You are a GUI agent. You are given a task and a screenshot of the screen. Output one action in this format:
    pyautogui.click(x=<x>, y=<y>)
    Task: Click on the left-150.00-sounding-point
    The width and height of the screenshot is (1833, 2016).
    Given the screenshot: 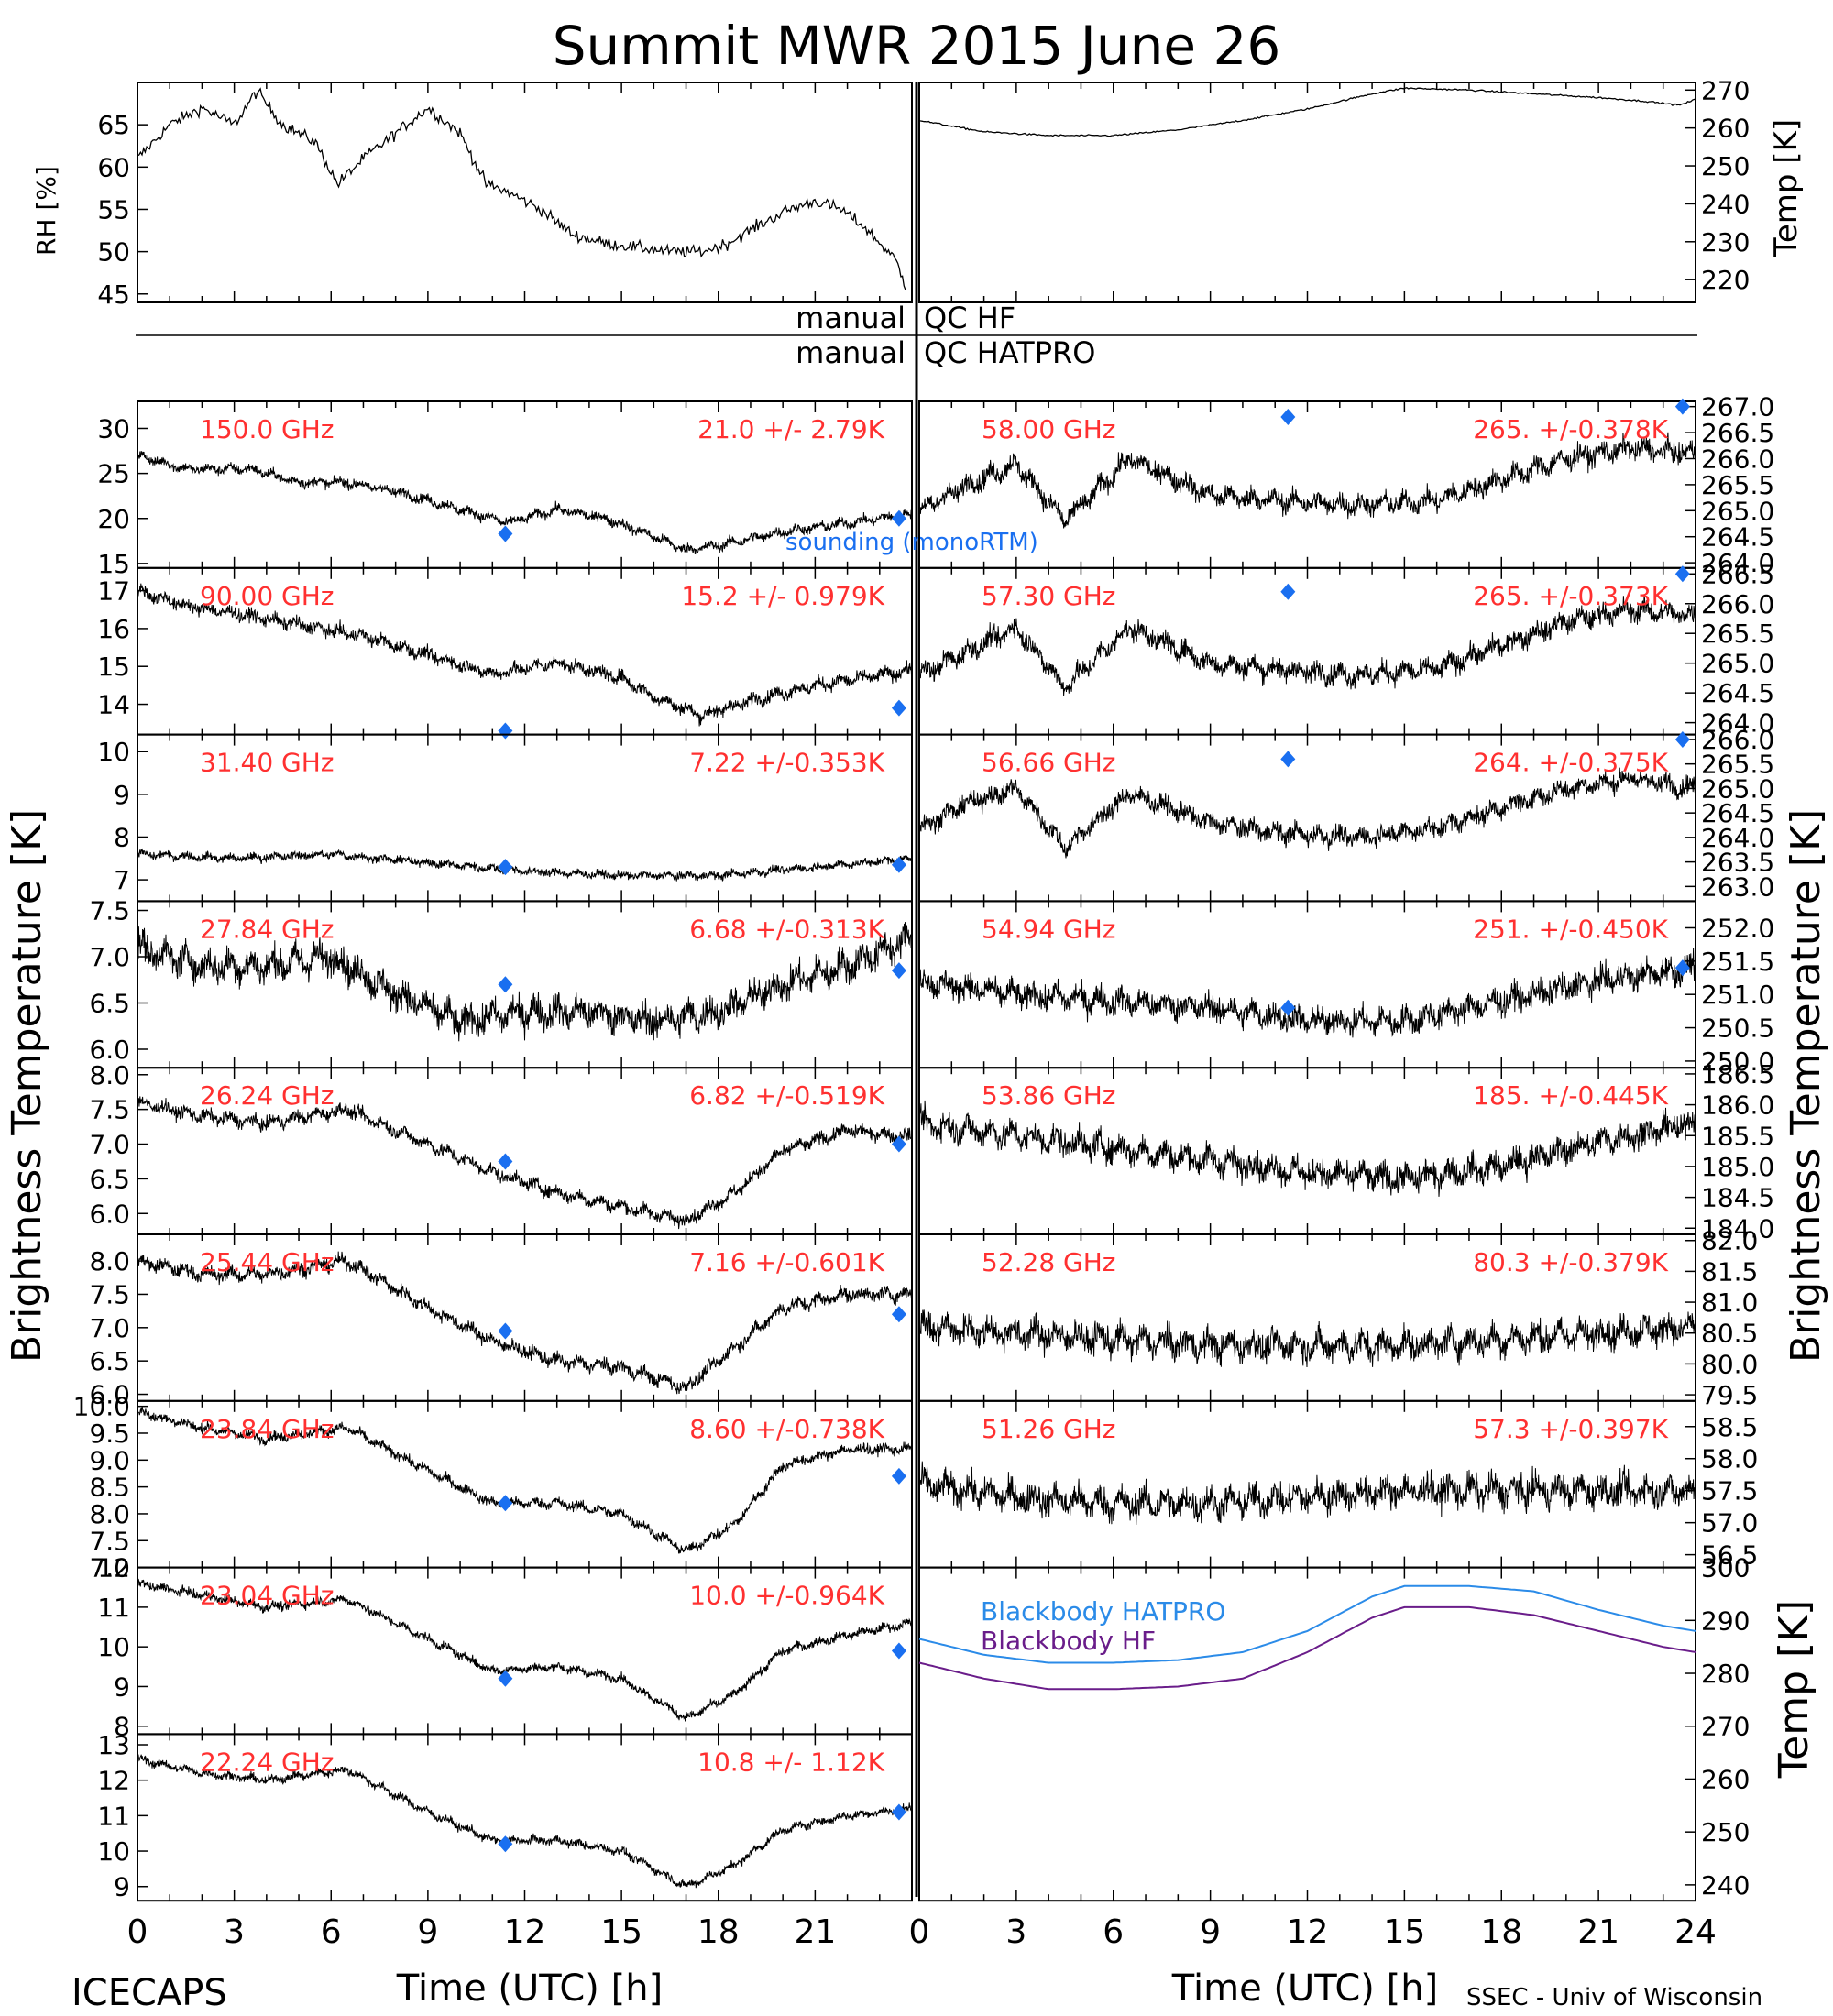 What is the action you would take?
    pyautogui.click(x=898, y=518)
    